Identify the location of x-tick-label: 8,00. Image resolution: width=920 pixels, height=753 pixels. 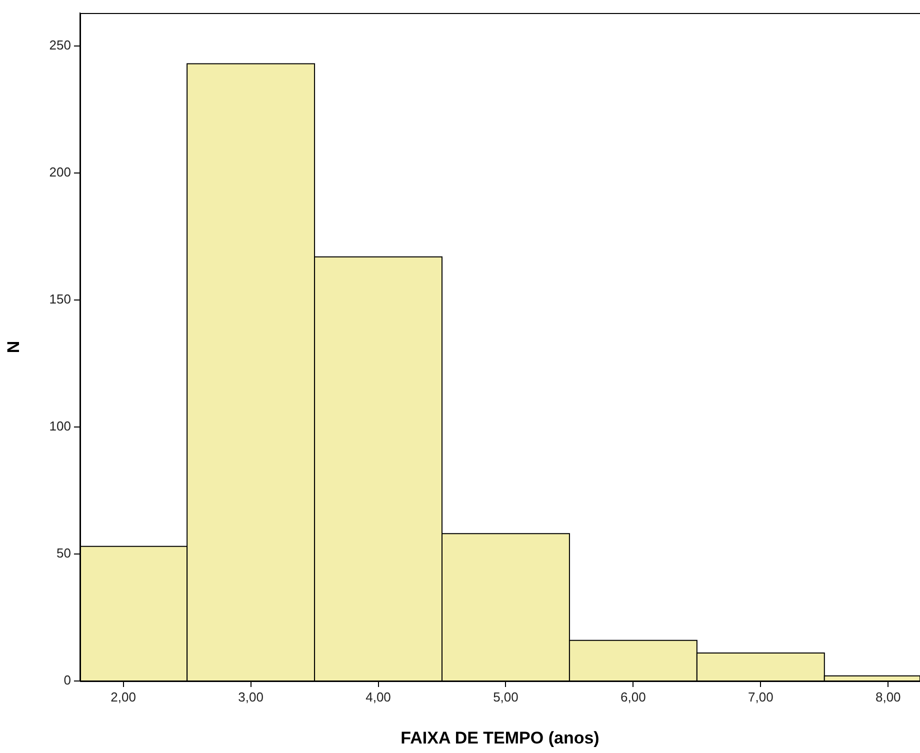
(888, 696).